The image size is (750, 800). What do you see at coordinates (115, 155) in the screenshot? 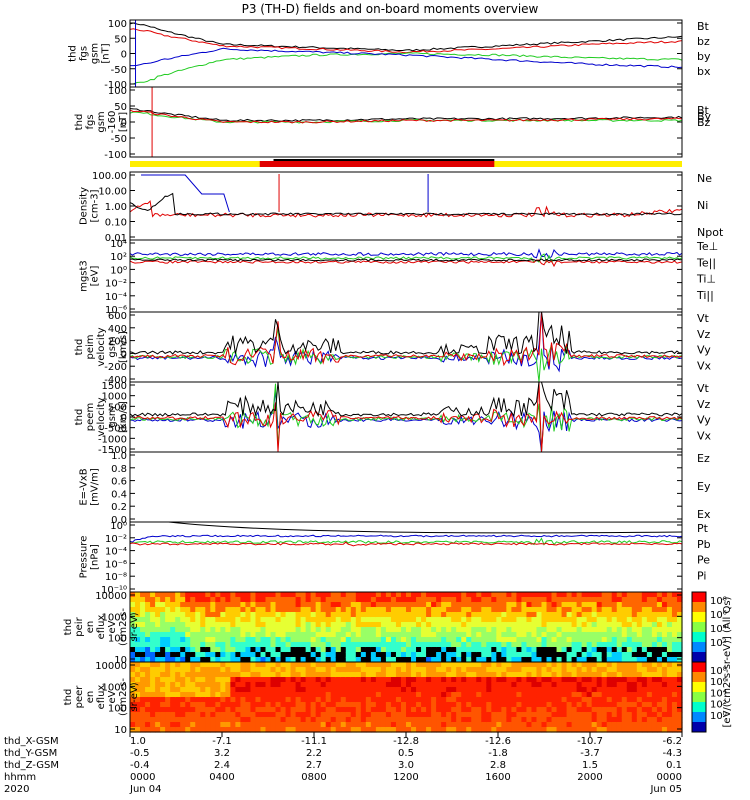
I see `ytick-label: -100` at bounding box center [115, 155].